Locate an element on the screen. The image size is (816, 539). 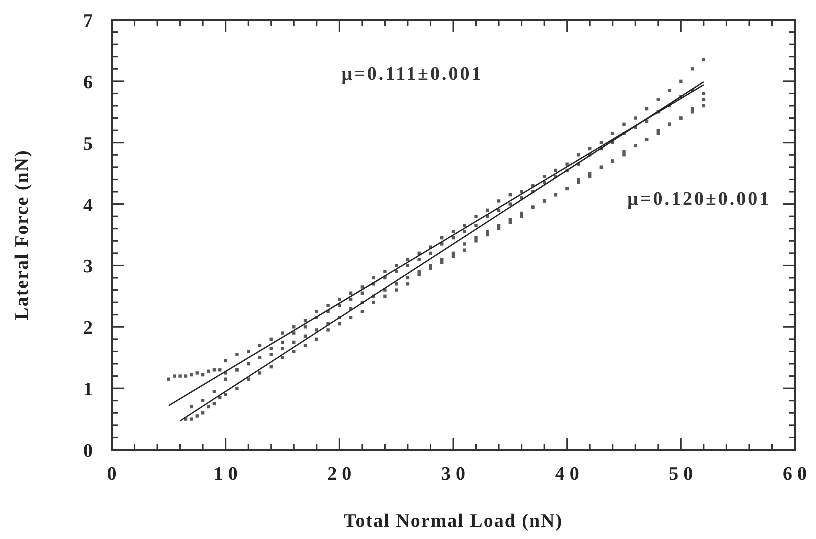
y-tick-label: 5 is located at coordinates (91, 144).